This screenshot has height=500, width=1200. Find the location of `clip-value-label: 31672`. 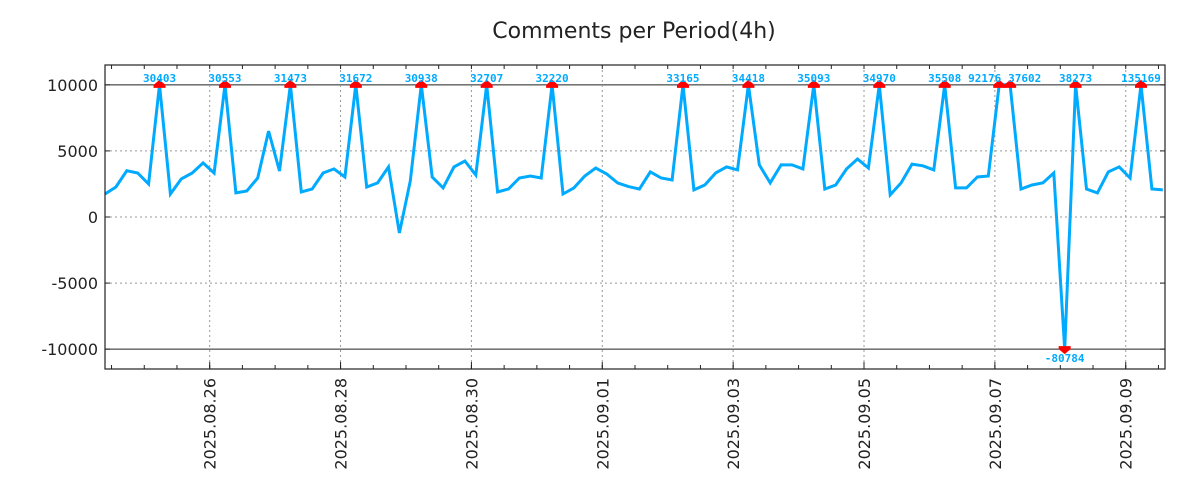

clip-value-label: 31672 is located at coordinates (355, 78).